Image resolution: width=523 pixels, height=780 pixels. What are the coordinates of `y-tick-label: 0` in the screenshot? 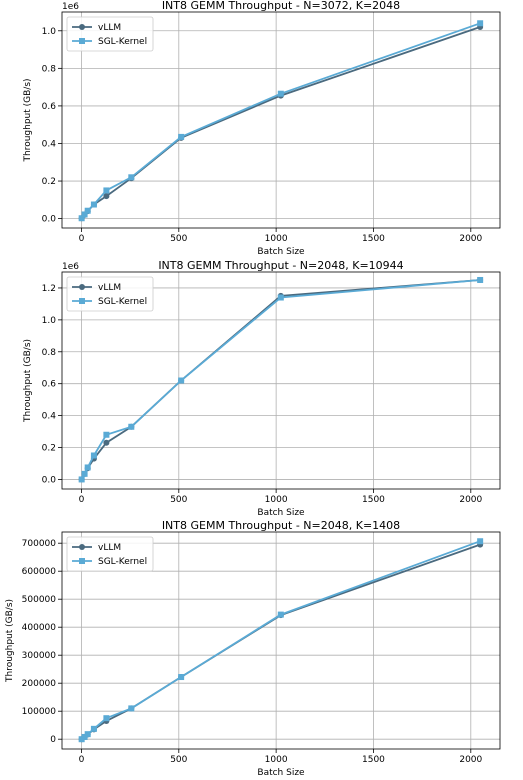 It's located at (53, 740).